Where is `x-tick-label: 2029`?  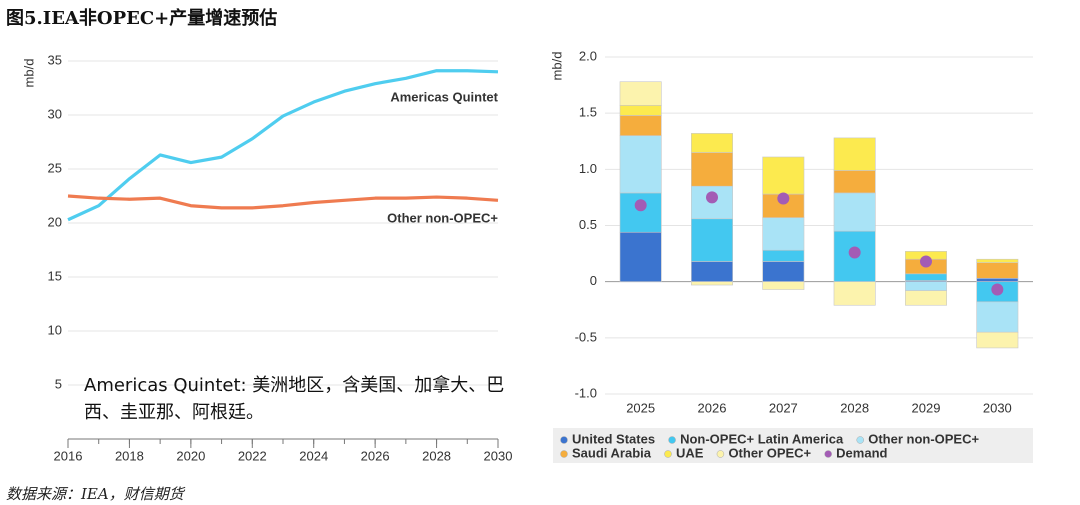
x-tick-label: 2029 is located at coordinates (926, 407).